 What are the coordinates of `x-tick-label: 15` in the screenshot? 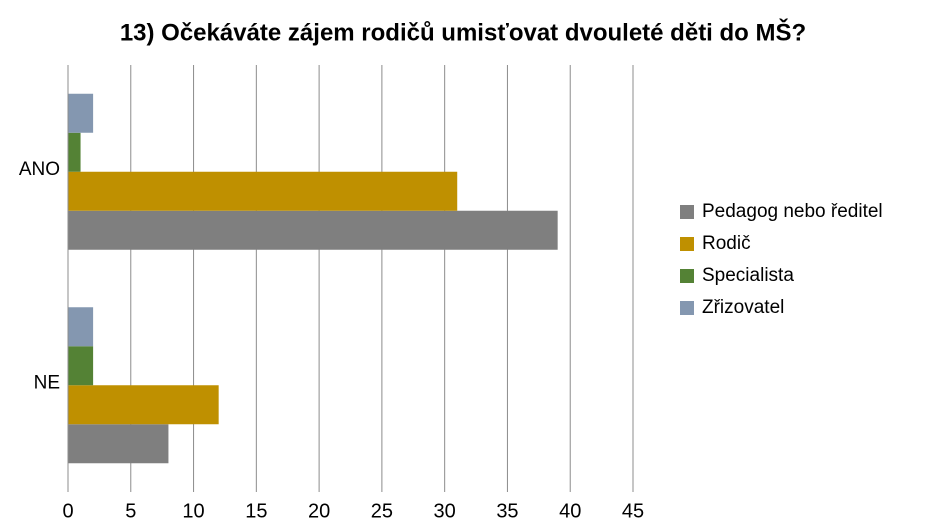 It's located at (256, 511).